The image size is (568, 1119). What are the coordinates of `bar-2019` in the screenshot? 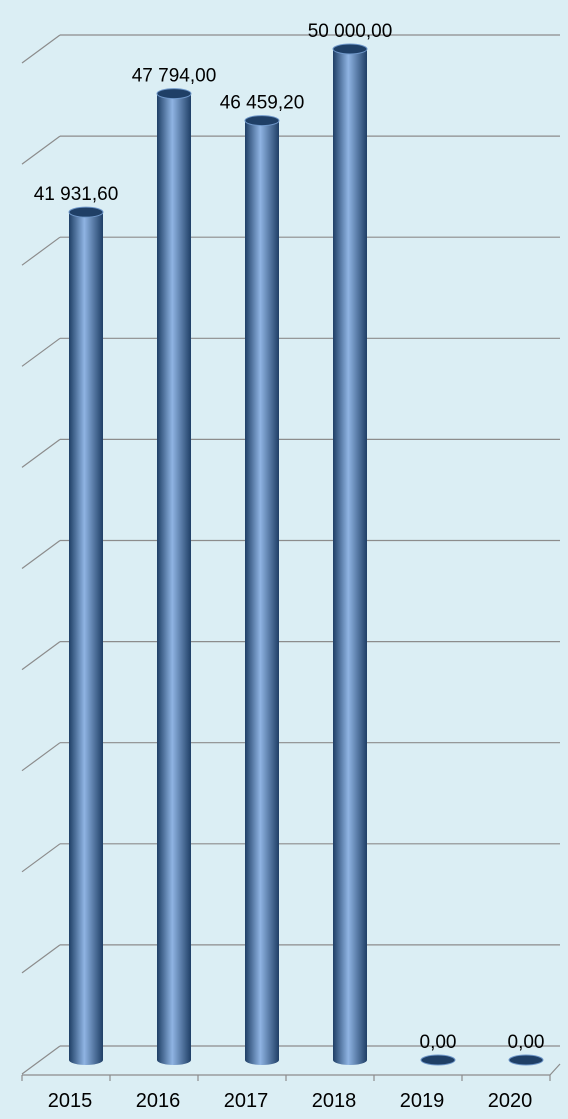 It's located at (438, 1060).